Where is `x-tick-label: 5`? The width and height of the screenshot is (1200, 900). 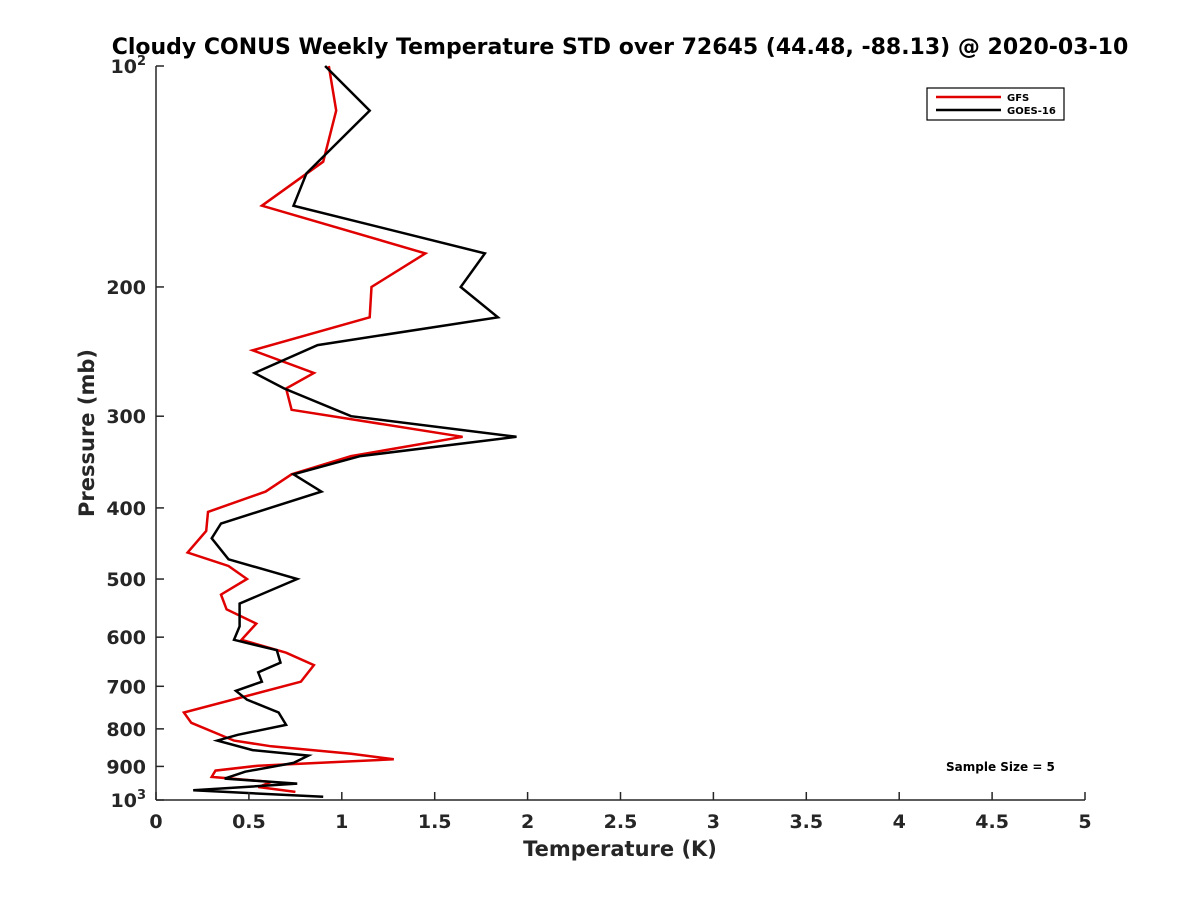 x-tick-label: 5 is located at coordinates (1084, 822).